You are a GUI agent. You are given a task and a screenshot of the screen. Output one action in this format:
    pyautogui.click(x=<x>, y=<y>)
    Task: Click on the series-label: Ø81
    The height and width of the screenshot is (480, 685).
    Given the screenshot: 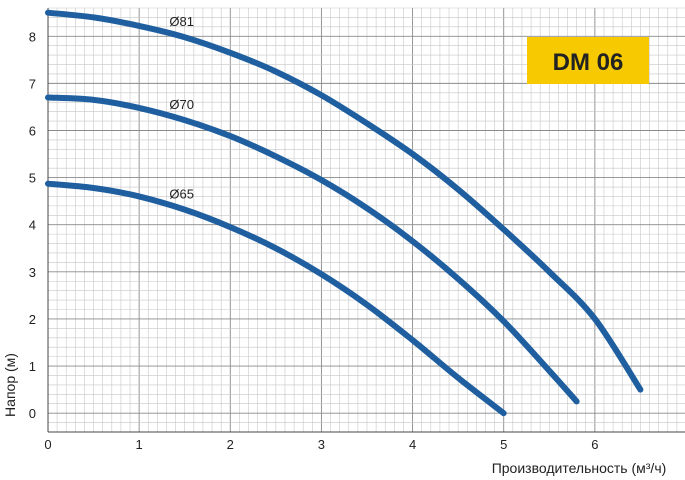 What is the action you would take?
    pyautogui.click(x=181, y=21)
    